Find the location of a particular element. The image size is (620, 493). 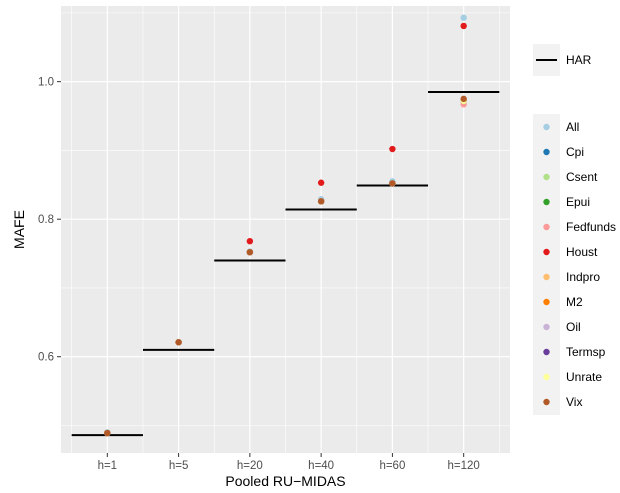

y-axis-label: MAFE is located at coordinates (19, 229).